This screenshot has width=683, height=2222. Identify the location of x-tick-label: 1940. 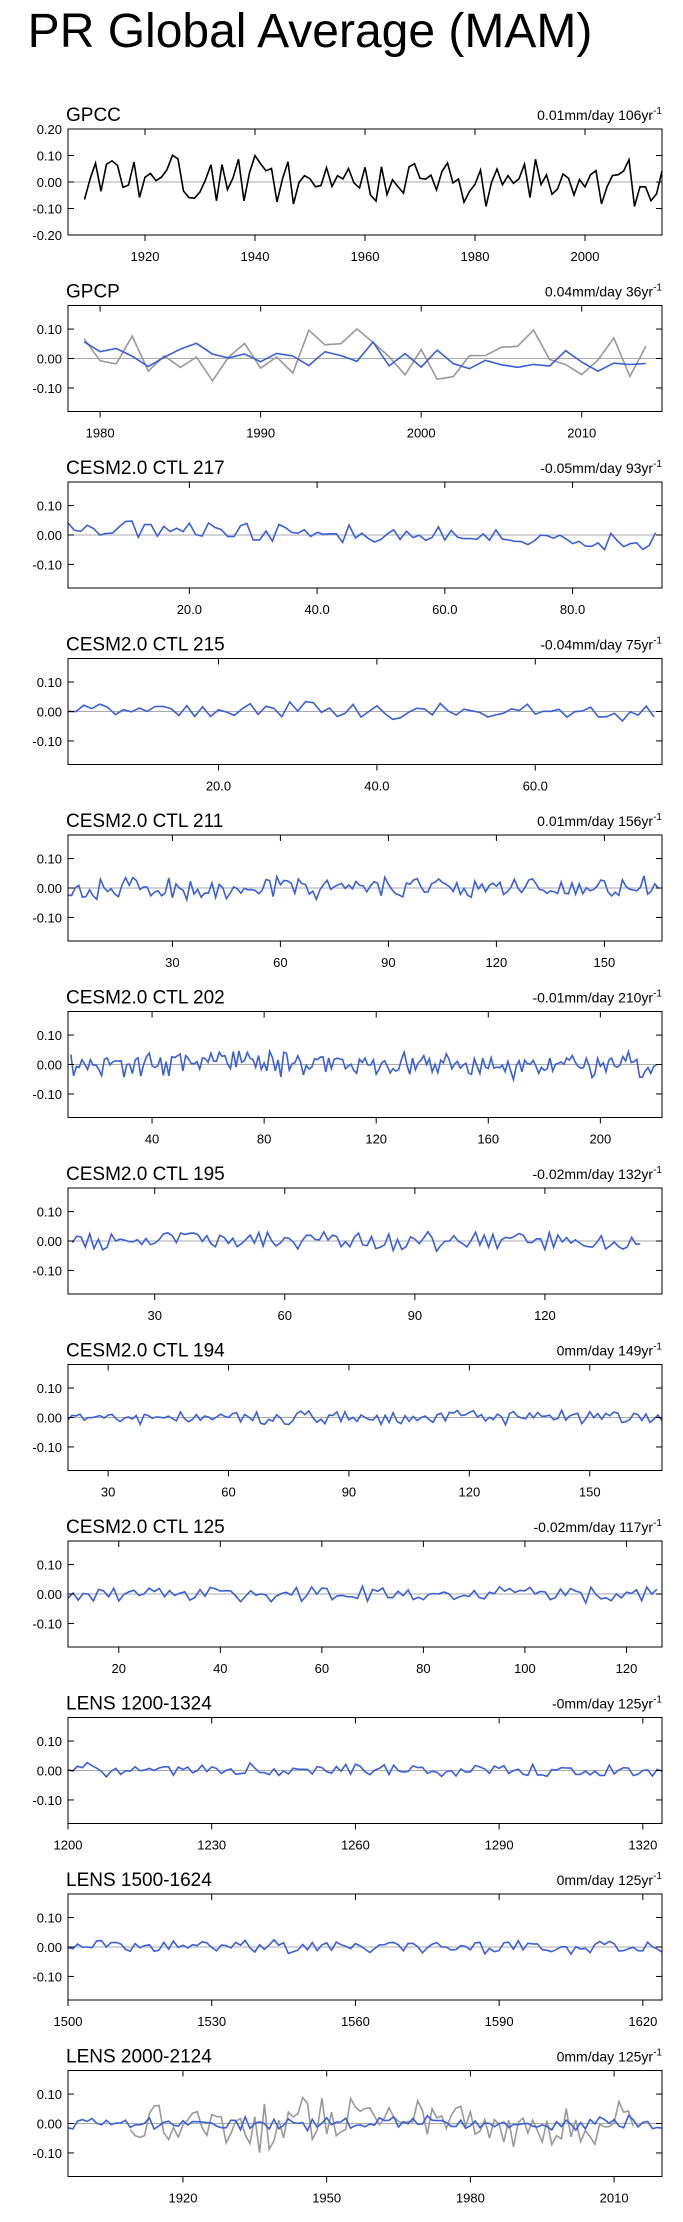
(255, 256).